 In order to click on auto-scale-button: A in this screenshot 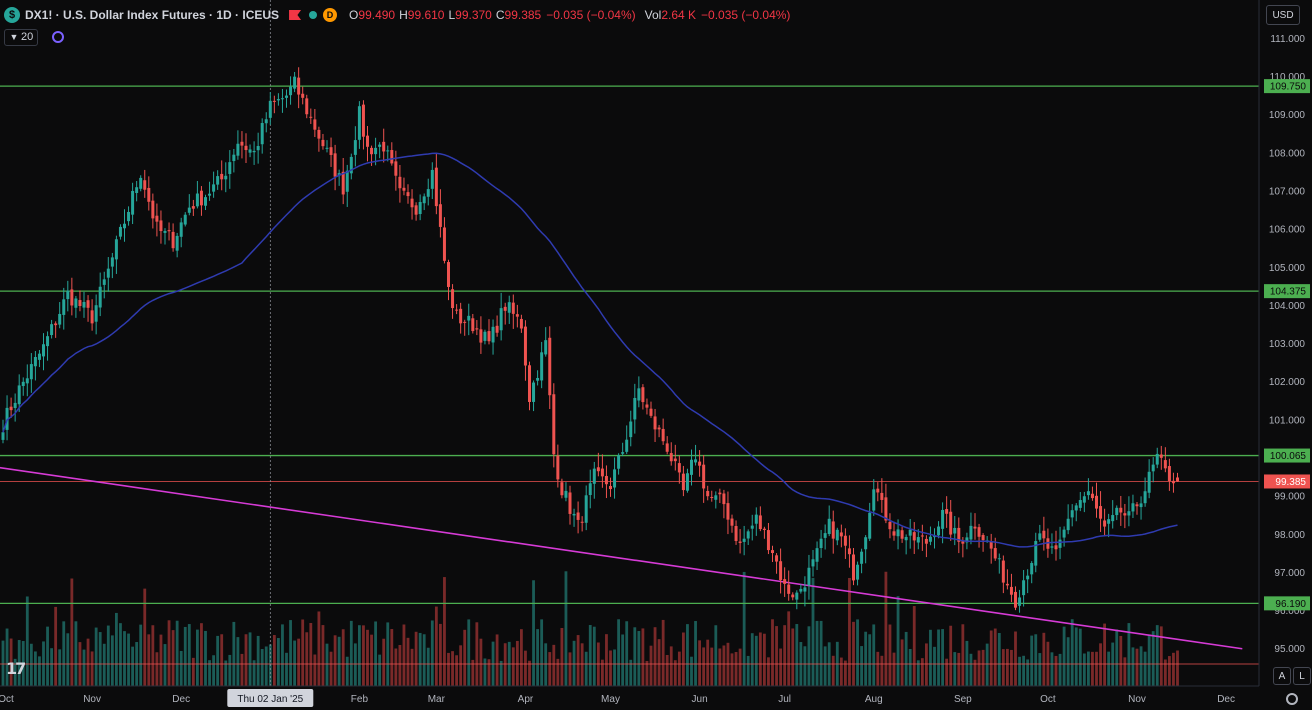, I will do `click(1282, 676)`.